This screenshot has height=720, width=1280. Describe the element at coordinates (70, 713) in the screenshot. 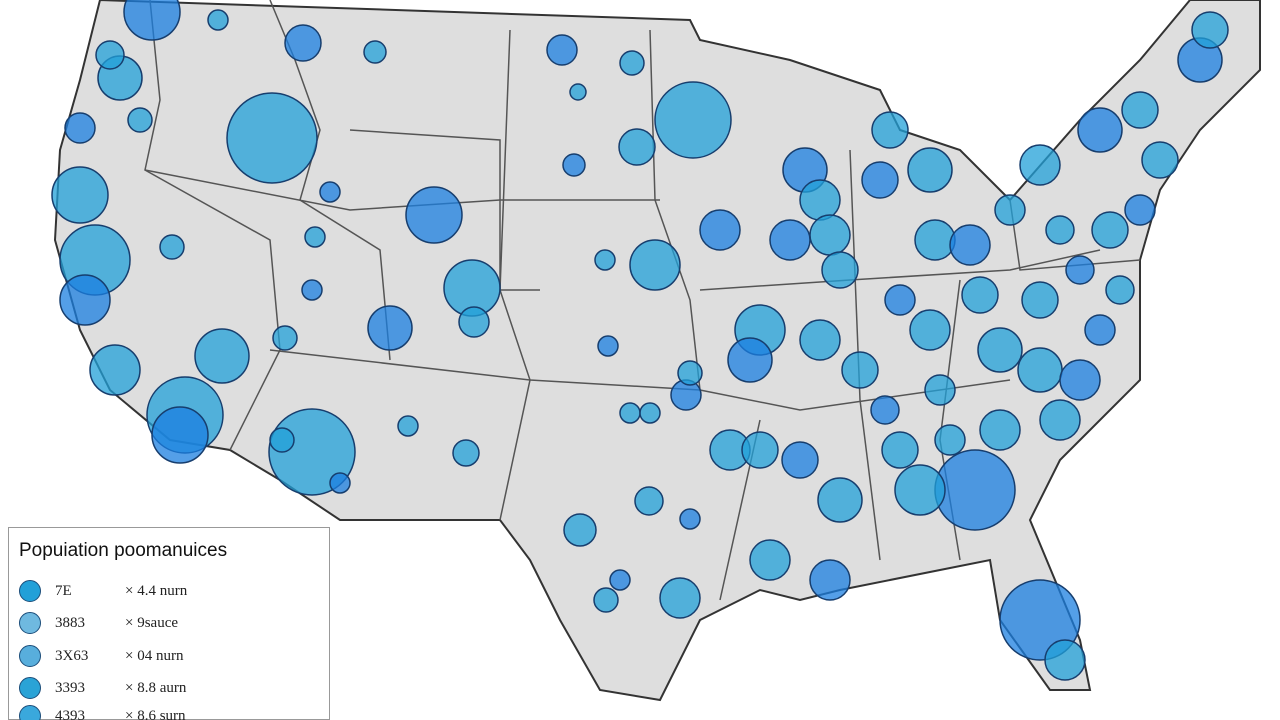

I see `legend-code: 4393` at that location.